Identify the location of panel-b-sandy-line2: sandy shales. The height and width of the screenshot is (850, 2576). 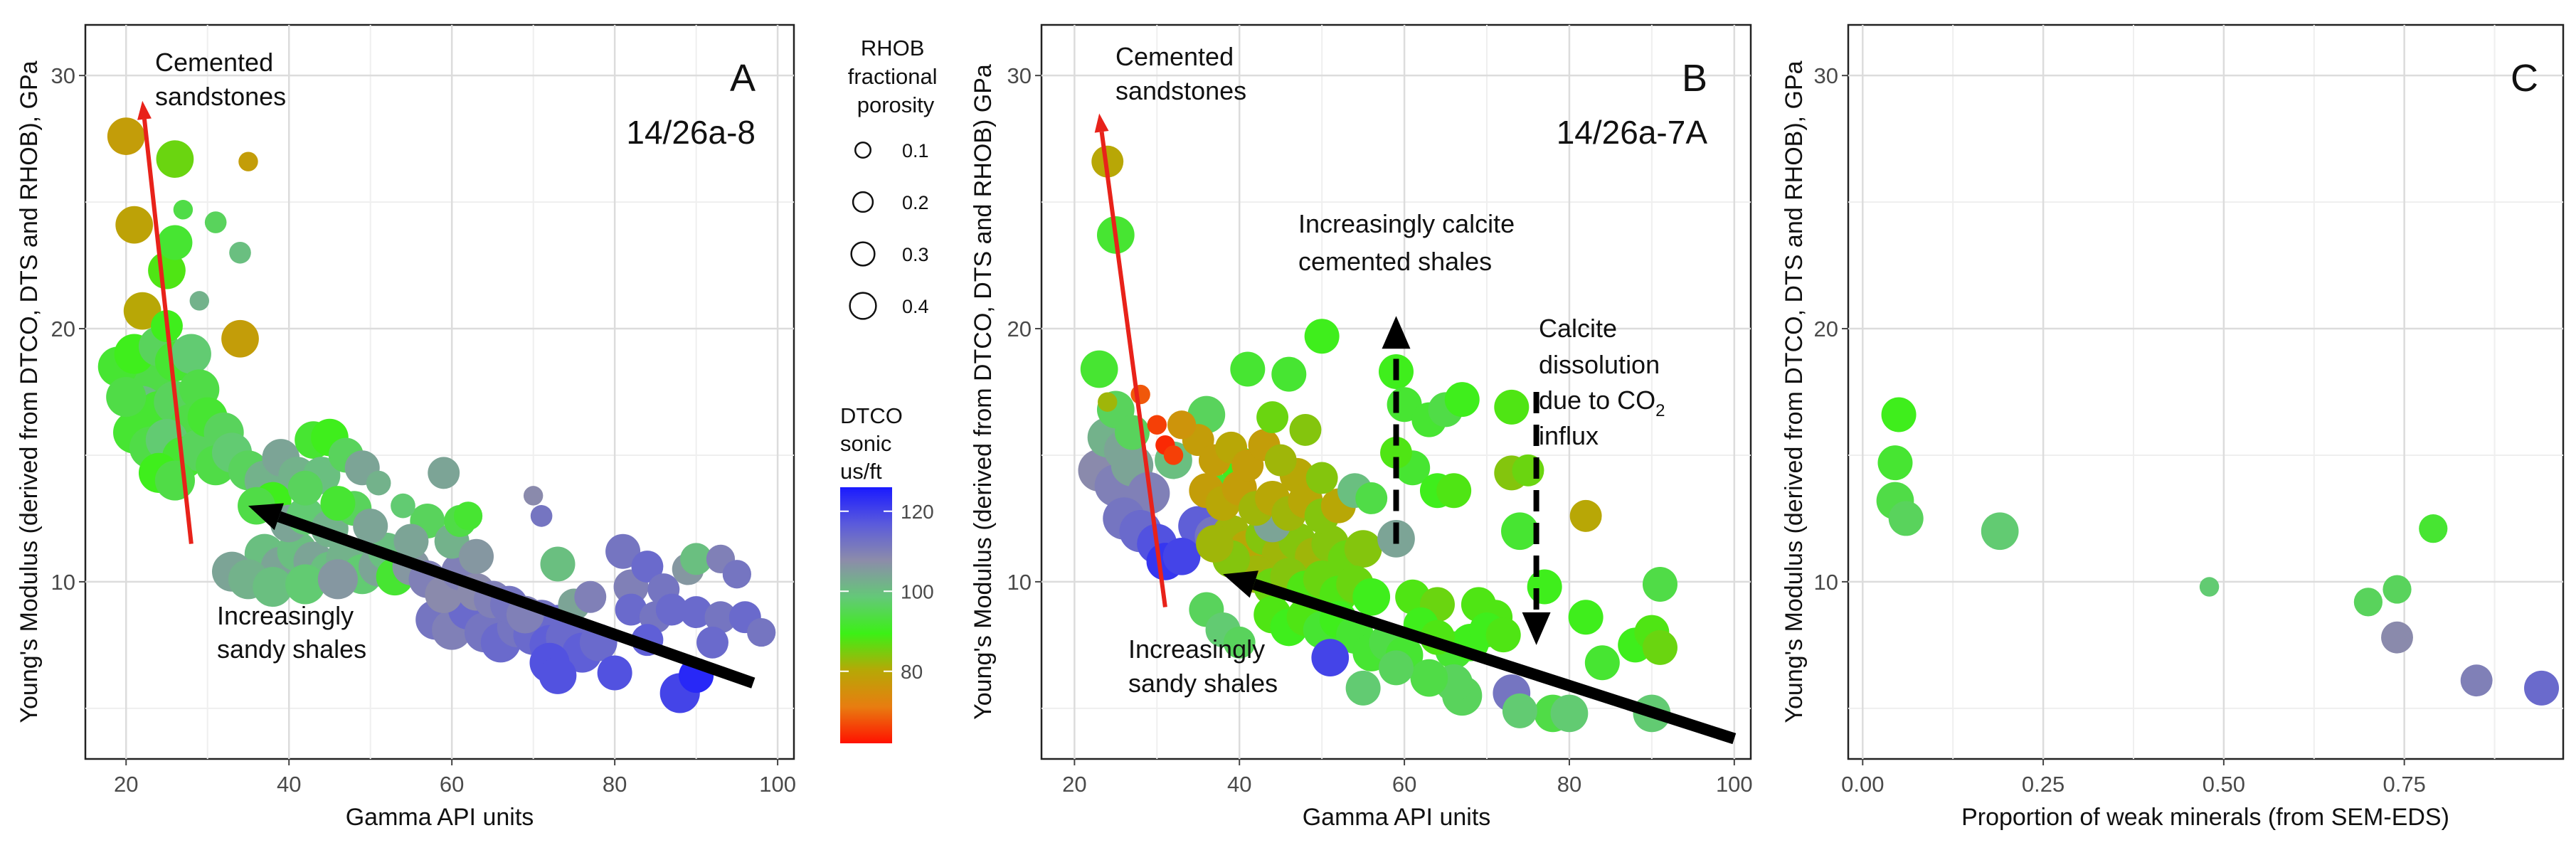
(1203, 683).